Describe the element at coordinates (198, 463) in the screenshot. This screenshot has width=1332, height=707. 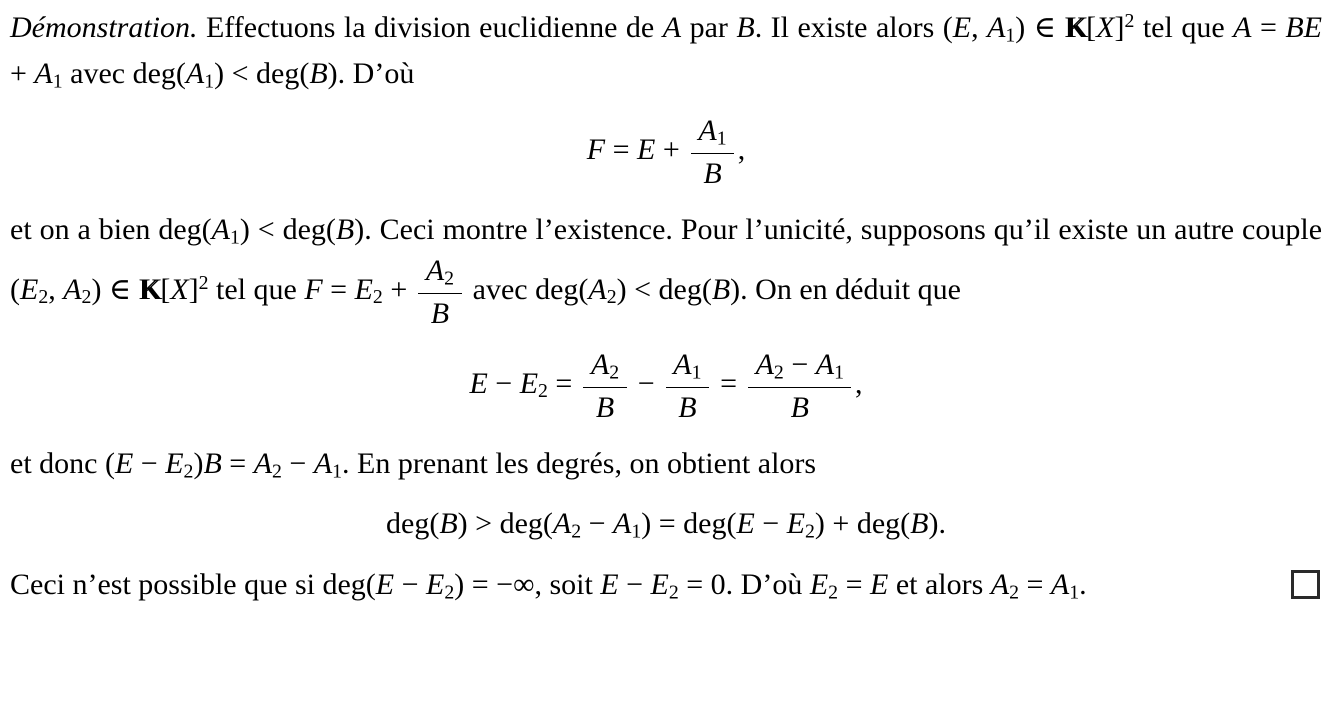
I see `text-run: )` at that location.